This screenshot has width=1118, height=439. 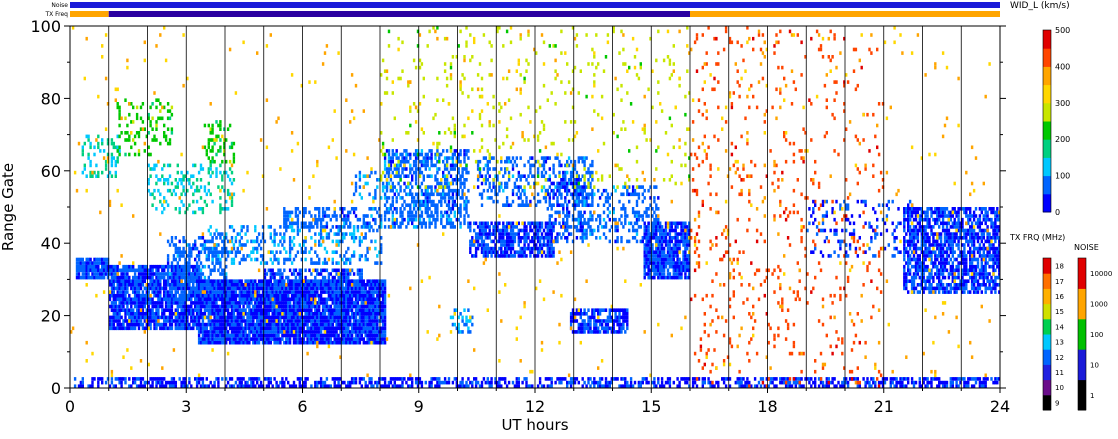 What do you see at coordinates (522, 10) in the screenshot?
I see `top-status-bars: Noise TX Freq` at bounding box center [522, 10].